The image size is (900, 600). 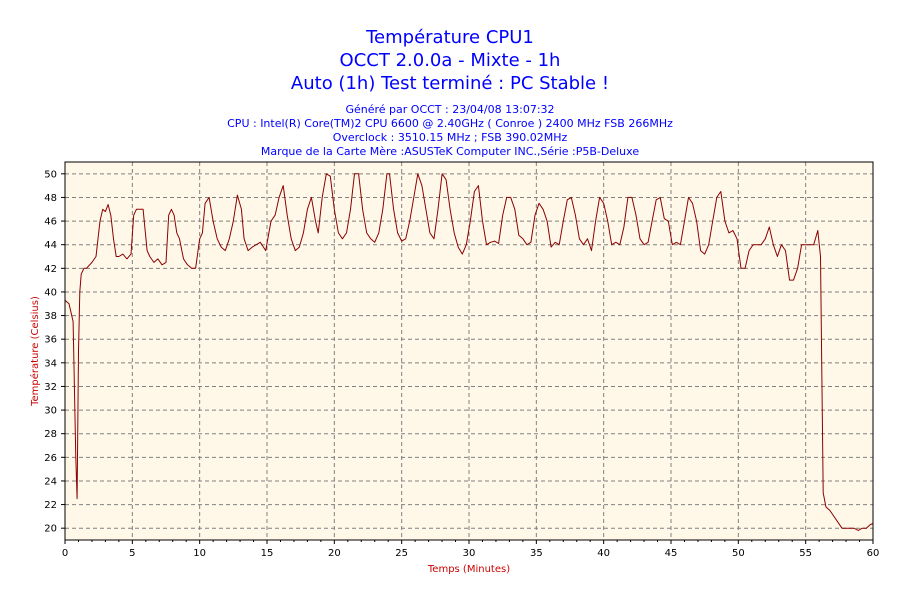 What do you see at coordinates (334, 553) in the screenshot?
I see `x-tick-label: 20` at bounding box center [334, 553].